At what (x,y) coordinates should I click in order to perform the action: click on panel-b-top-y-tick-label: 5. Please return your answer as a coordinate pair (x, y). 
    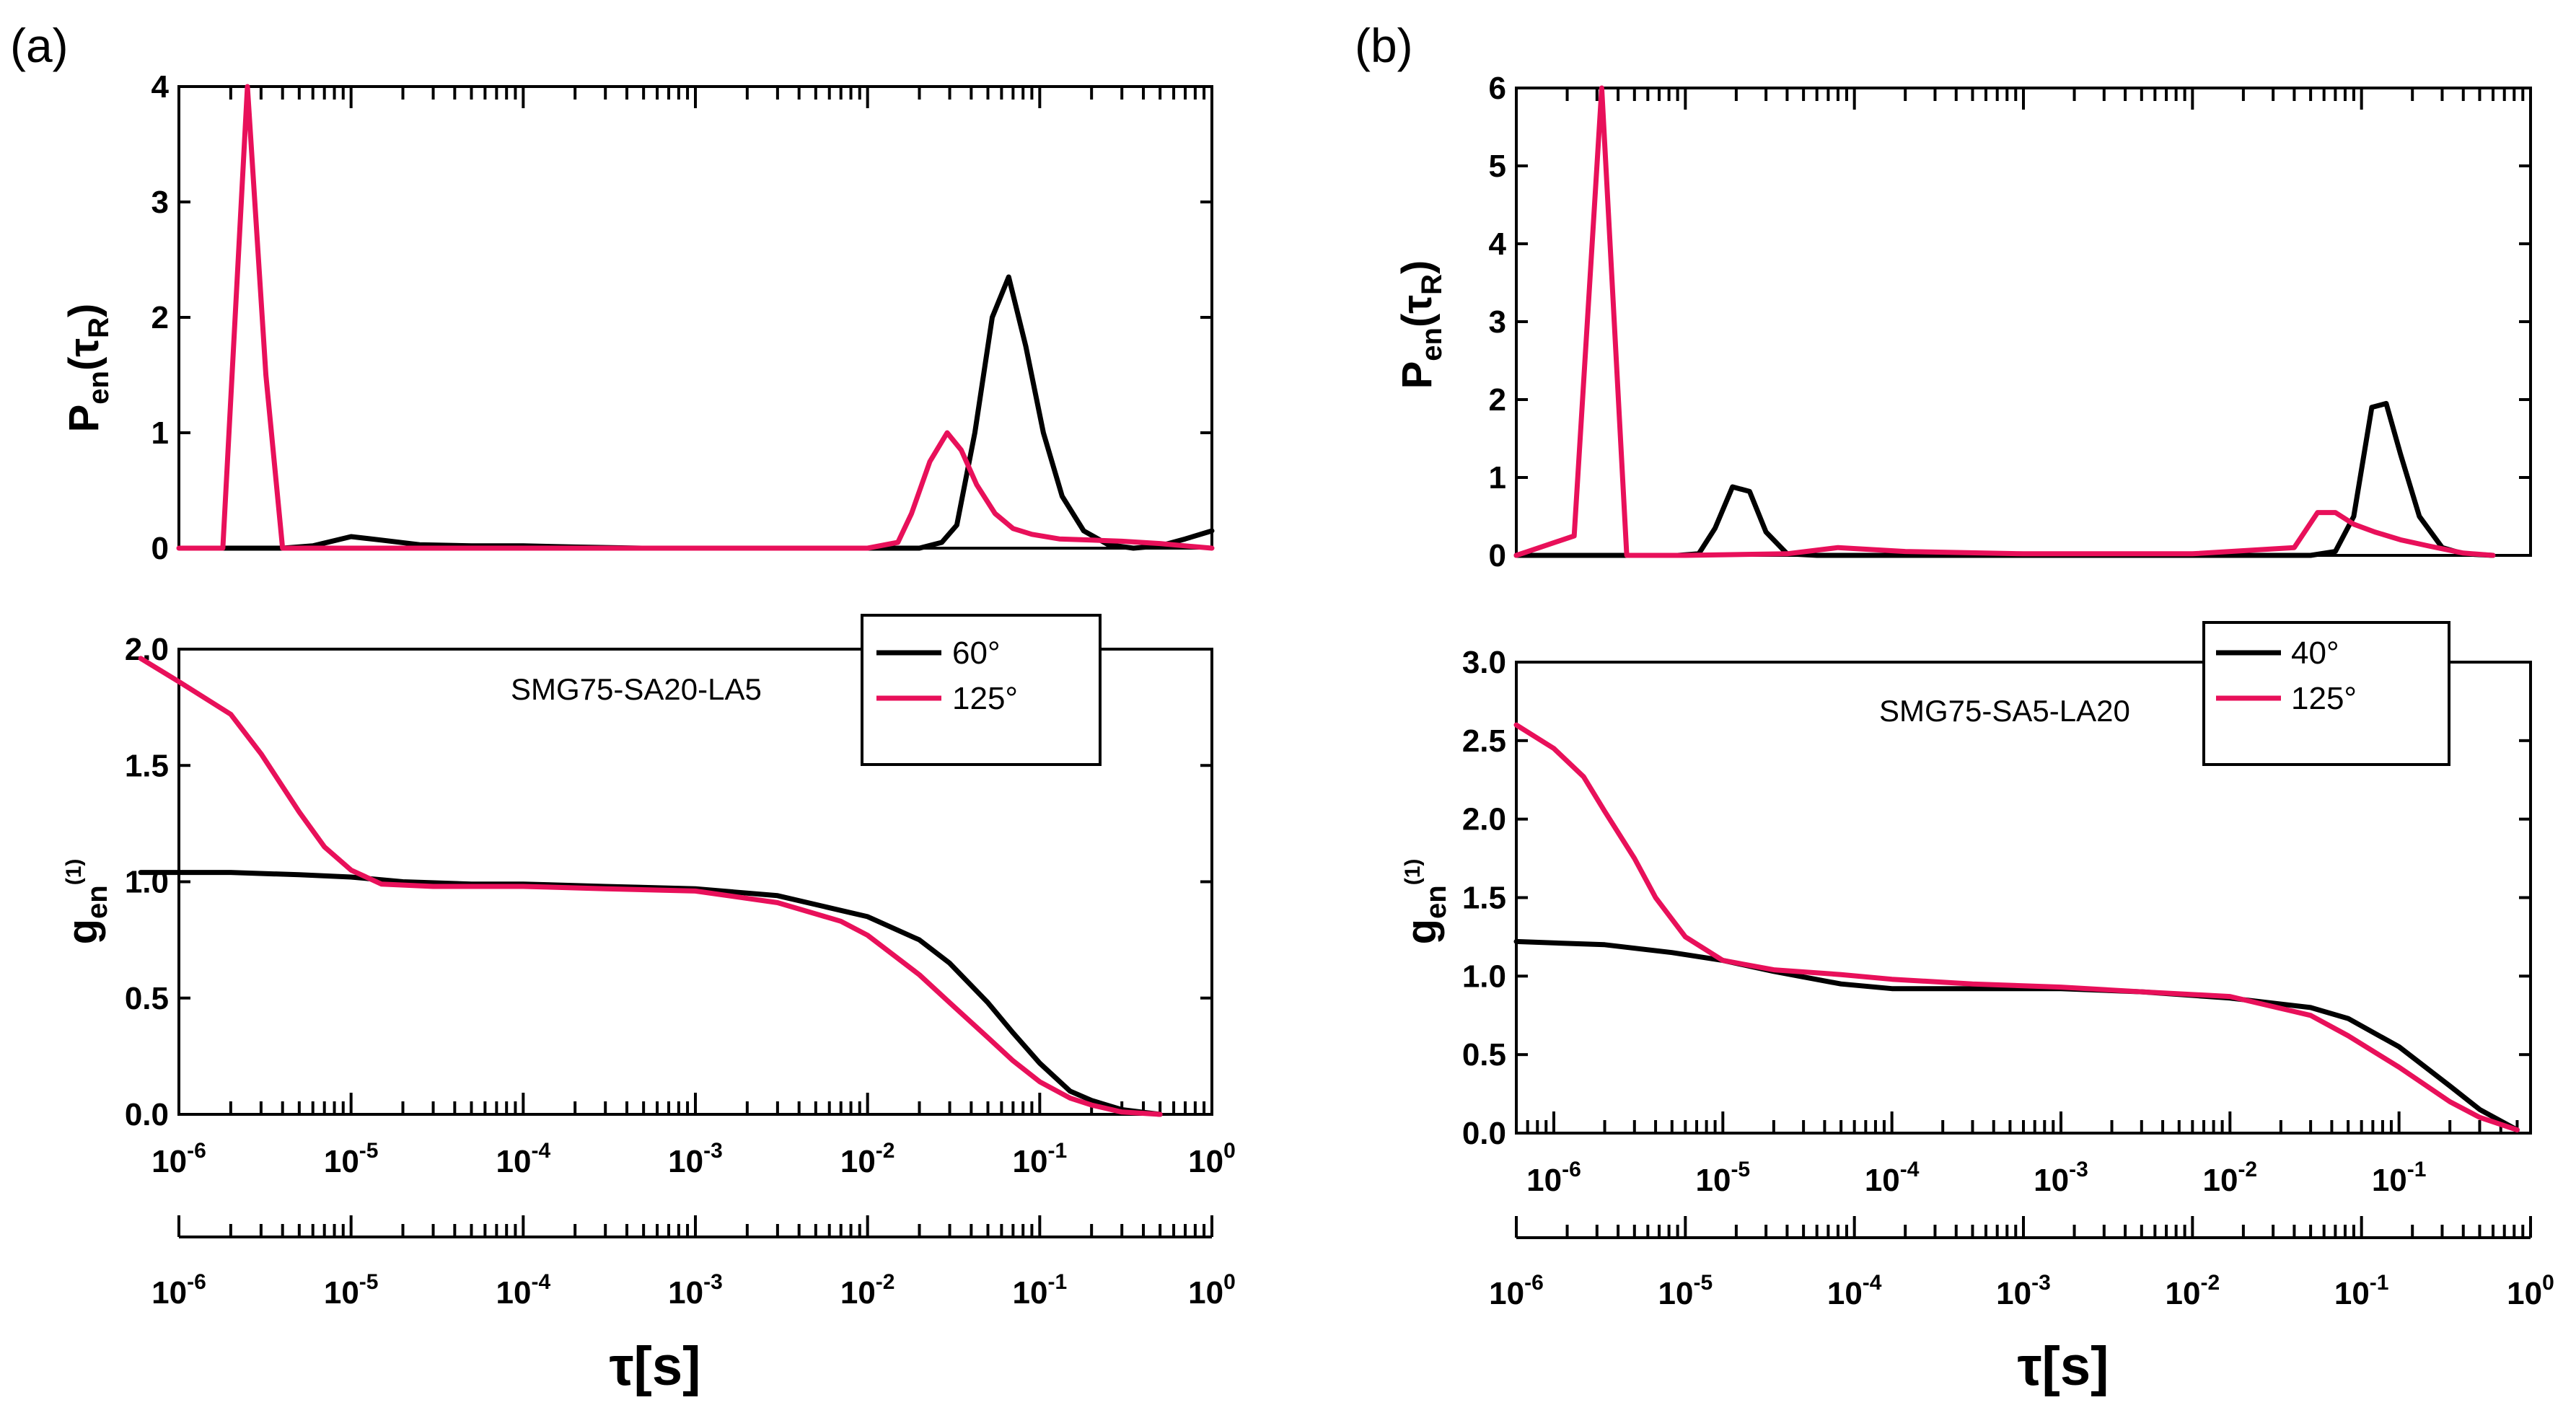
    Looking at the image, I should click on (1497, 166).